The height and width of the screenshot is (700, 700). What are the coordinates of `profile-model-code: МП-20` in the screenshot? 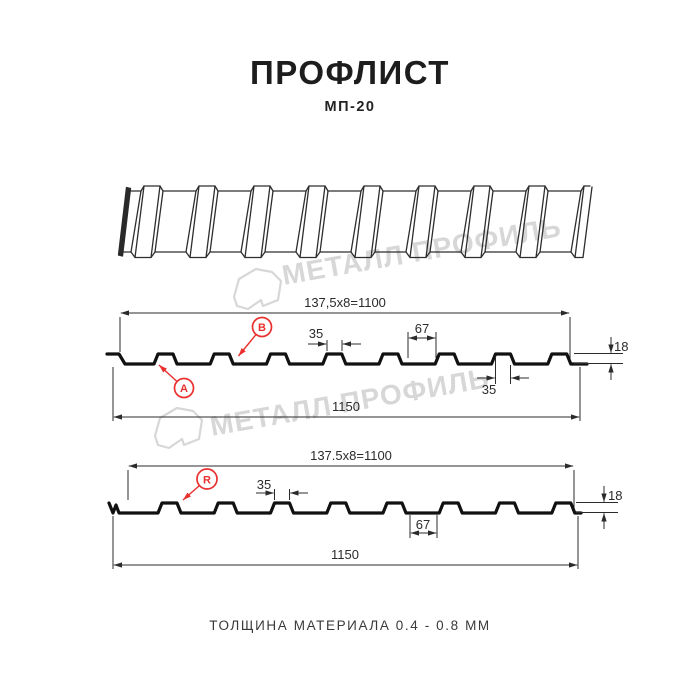 It's located at (350, 107).